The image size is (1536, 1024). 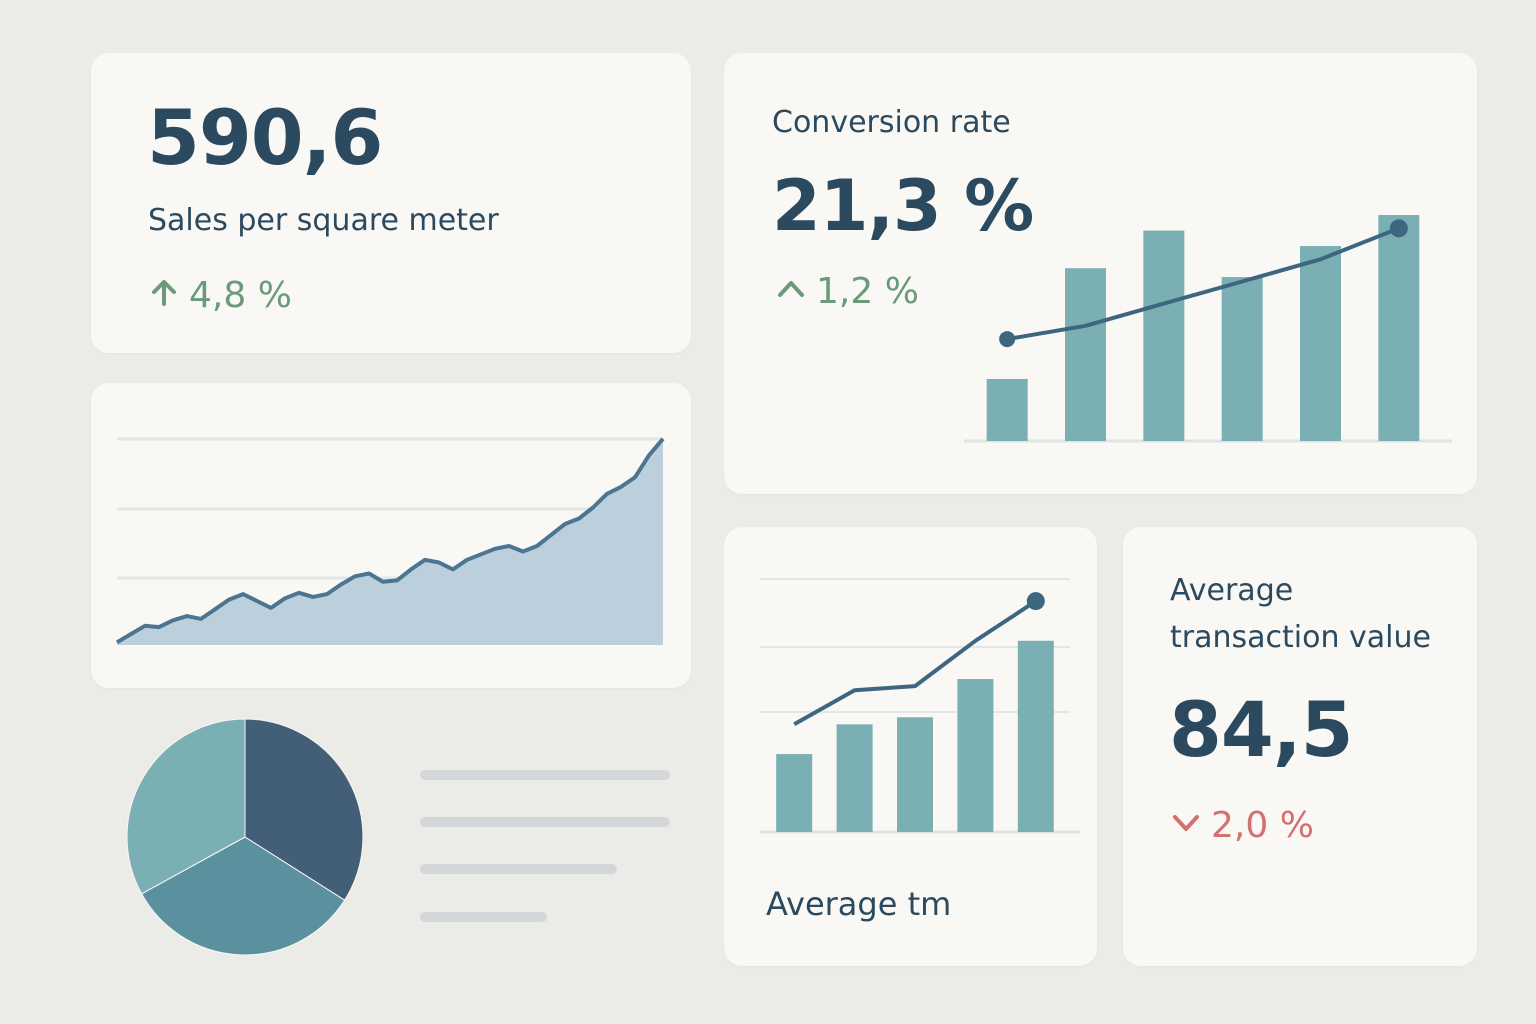 I want to click on conversion-chart, so click(x=1208, y=329).